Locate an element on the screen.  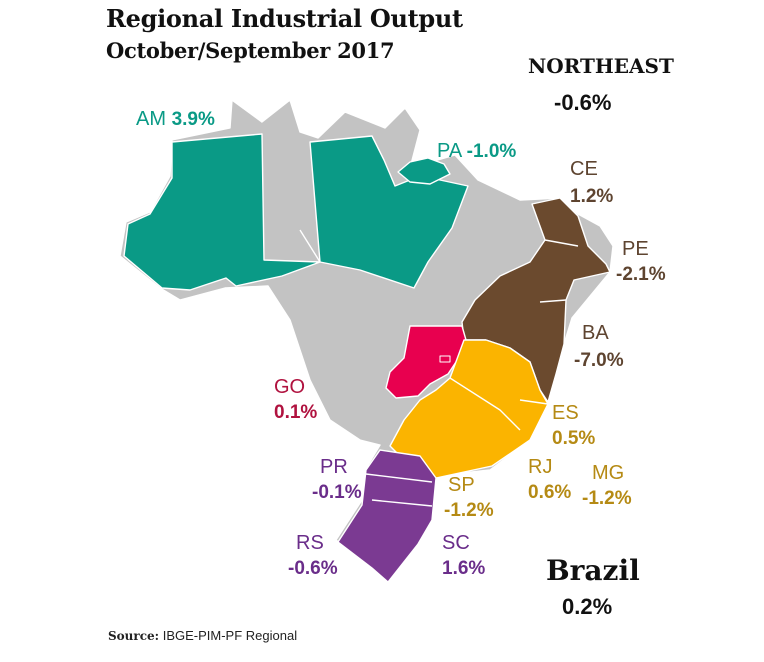
label-es-value: 0.5% is located at coordinates (574, 438).